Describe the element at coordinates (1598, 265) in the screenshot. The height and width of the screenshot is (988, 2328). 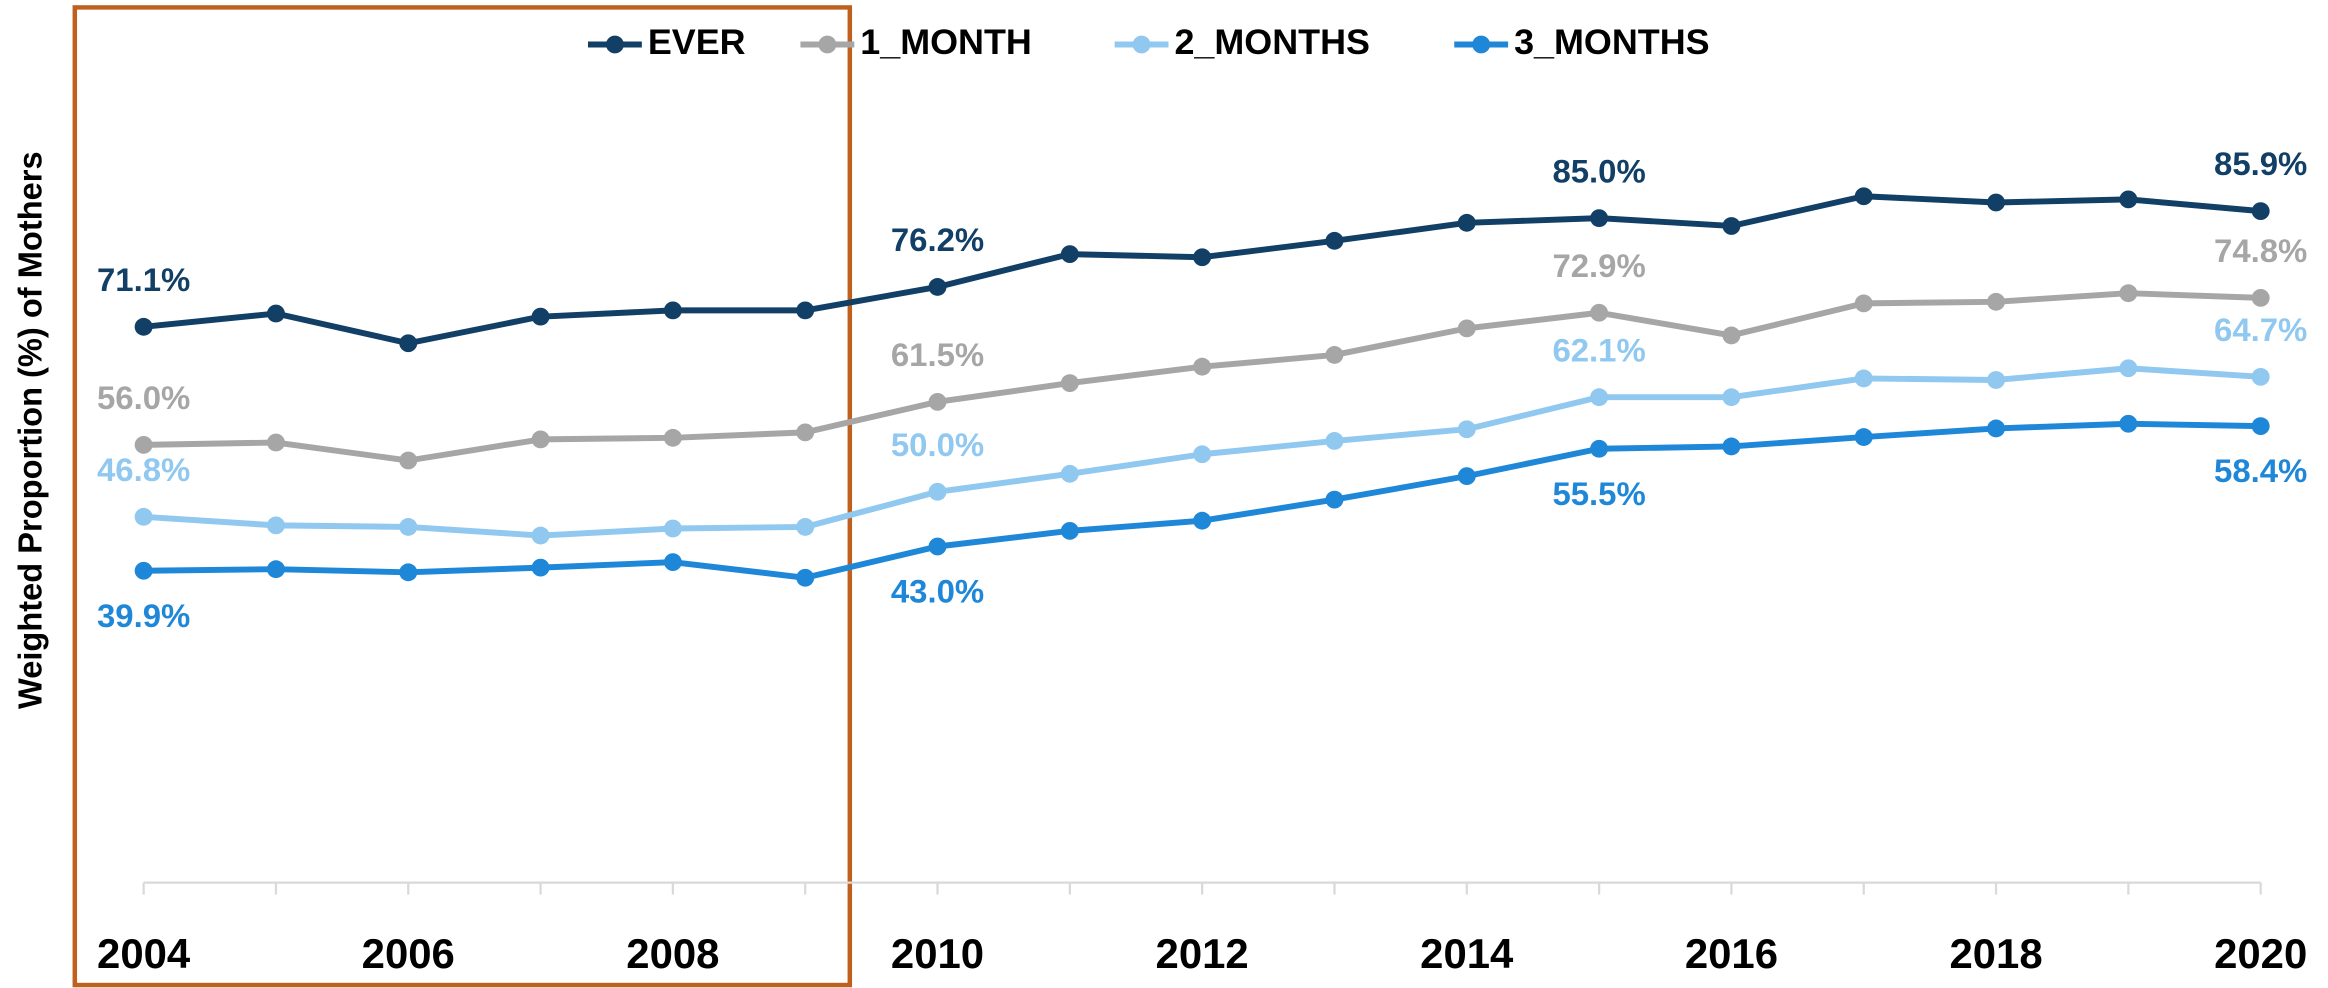
I see `data-label: 72.9%` at that location.